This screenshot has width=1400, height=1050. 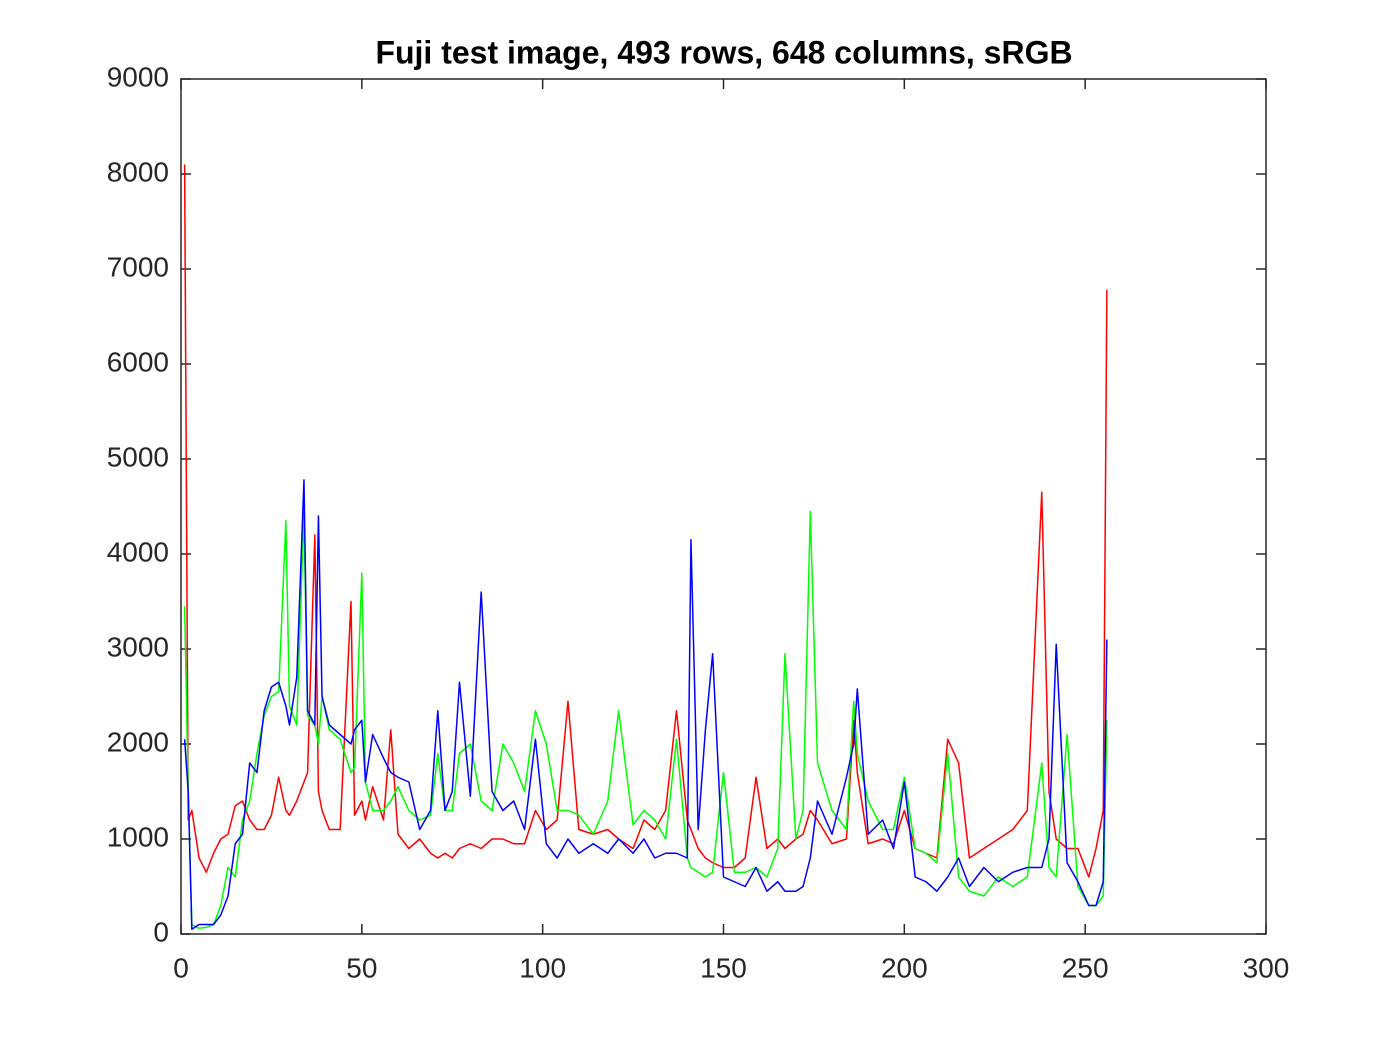 I want to click on y-tick-label: 6000, so click(x=138, y=361).